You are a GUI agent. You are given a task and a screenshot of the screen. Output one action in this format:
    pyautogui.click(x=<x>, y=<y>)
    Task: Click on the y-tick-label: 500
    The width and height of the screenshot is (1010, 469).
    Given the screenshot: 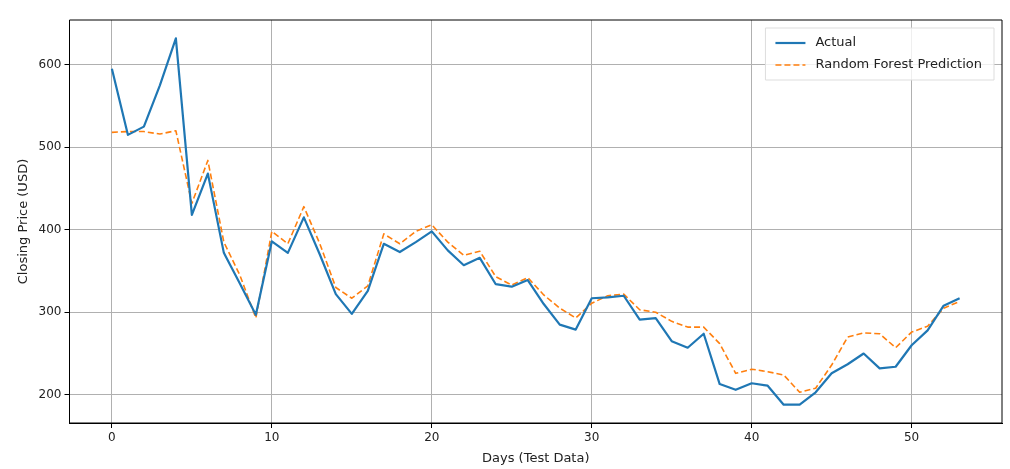 What is the action you would take?
    pyautogui.click(x=50, y=146)
    